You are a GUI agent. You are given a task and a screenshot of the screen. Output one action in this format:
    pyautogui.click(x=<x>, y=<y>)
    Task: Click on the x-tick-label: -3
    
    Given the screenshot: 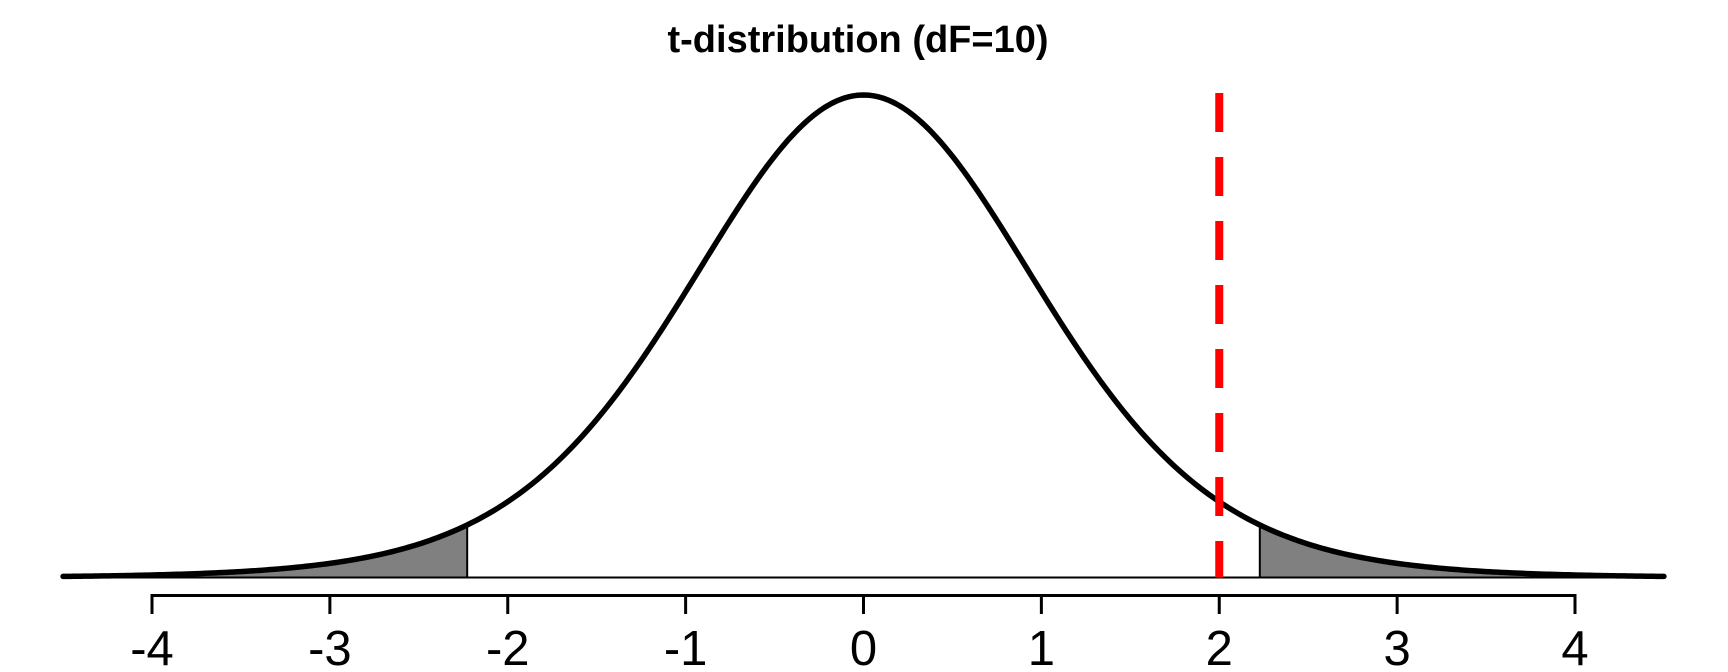 What is the action you would take?
    pyautogui.click(x=330, y=647)
    